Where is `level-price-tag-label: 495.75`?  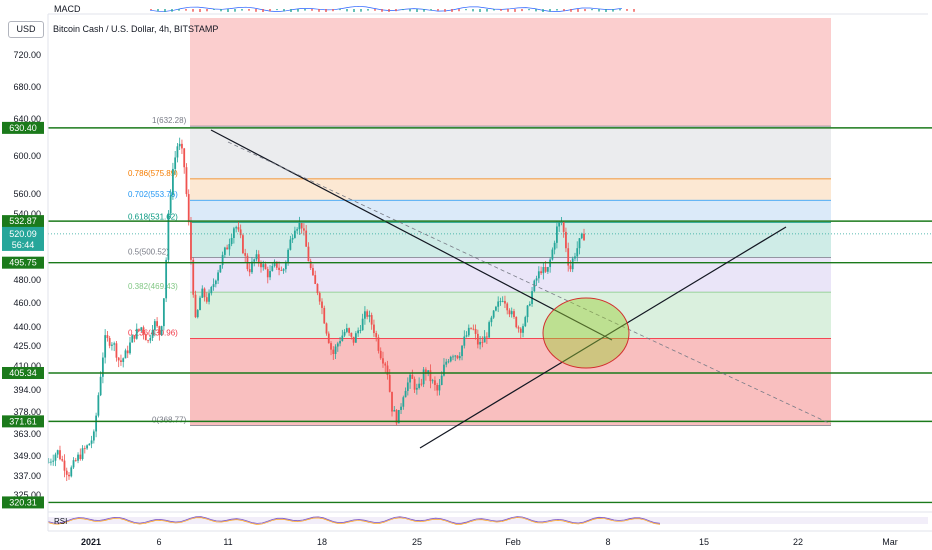
level-price-tag-label: 495.75 is located at coordinates (23, 263).